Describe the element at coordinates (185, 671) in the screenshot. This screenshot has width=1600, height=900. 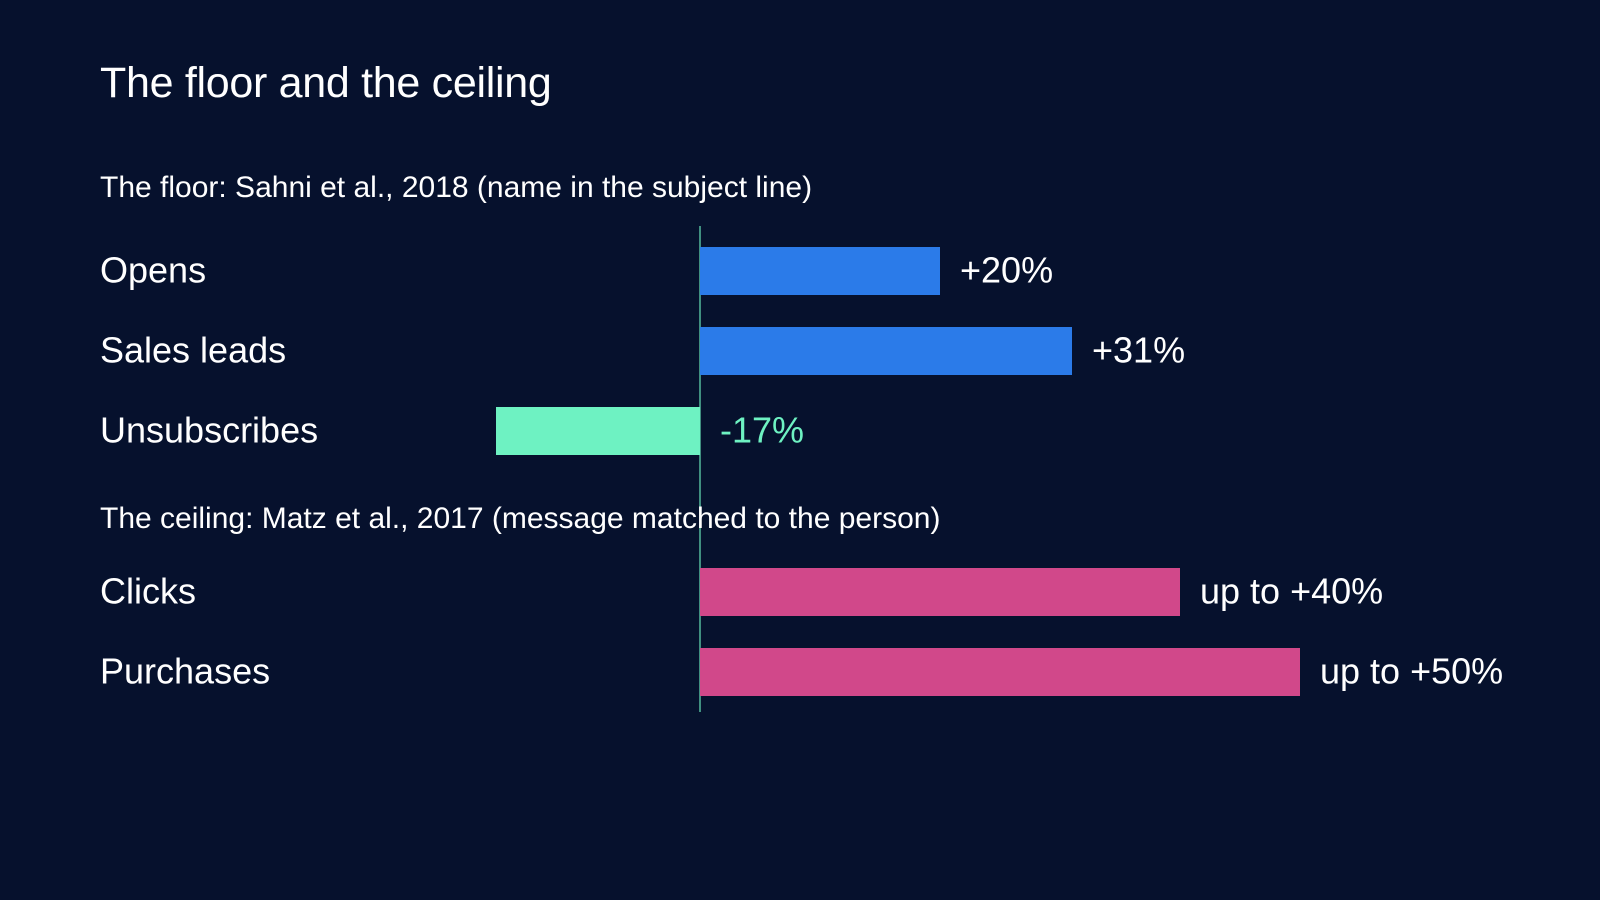
I see `category-label: Purchases` at that location.